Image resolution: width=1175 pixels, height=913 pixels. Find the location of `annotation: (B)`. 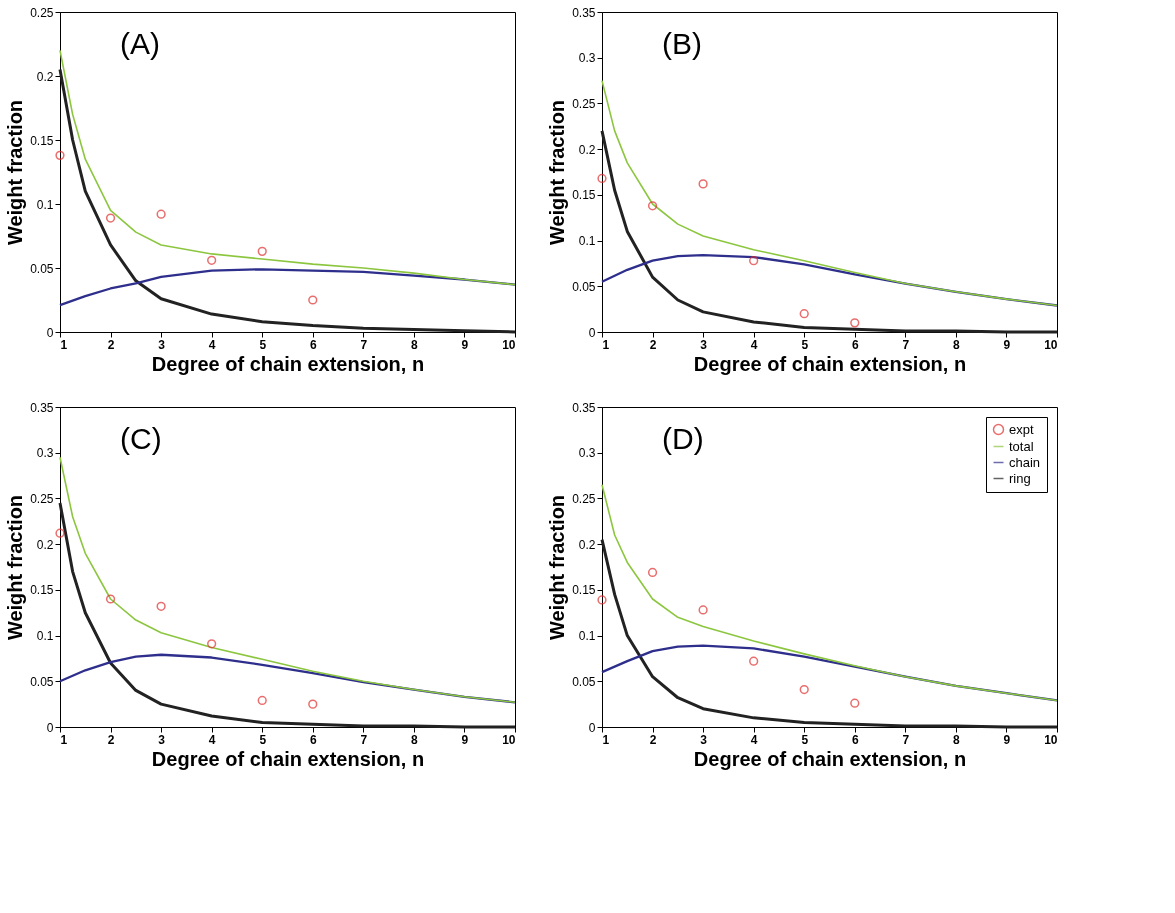

annotation: (B) is located at coordinates (682, 43).